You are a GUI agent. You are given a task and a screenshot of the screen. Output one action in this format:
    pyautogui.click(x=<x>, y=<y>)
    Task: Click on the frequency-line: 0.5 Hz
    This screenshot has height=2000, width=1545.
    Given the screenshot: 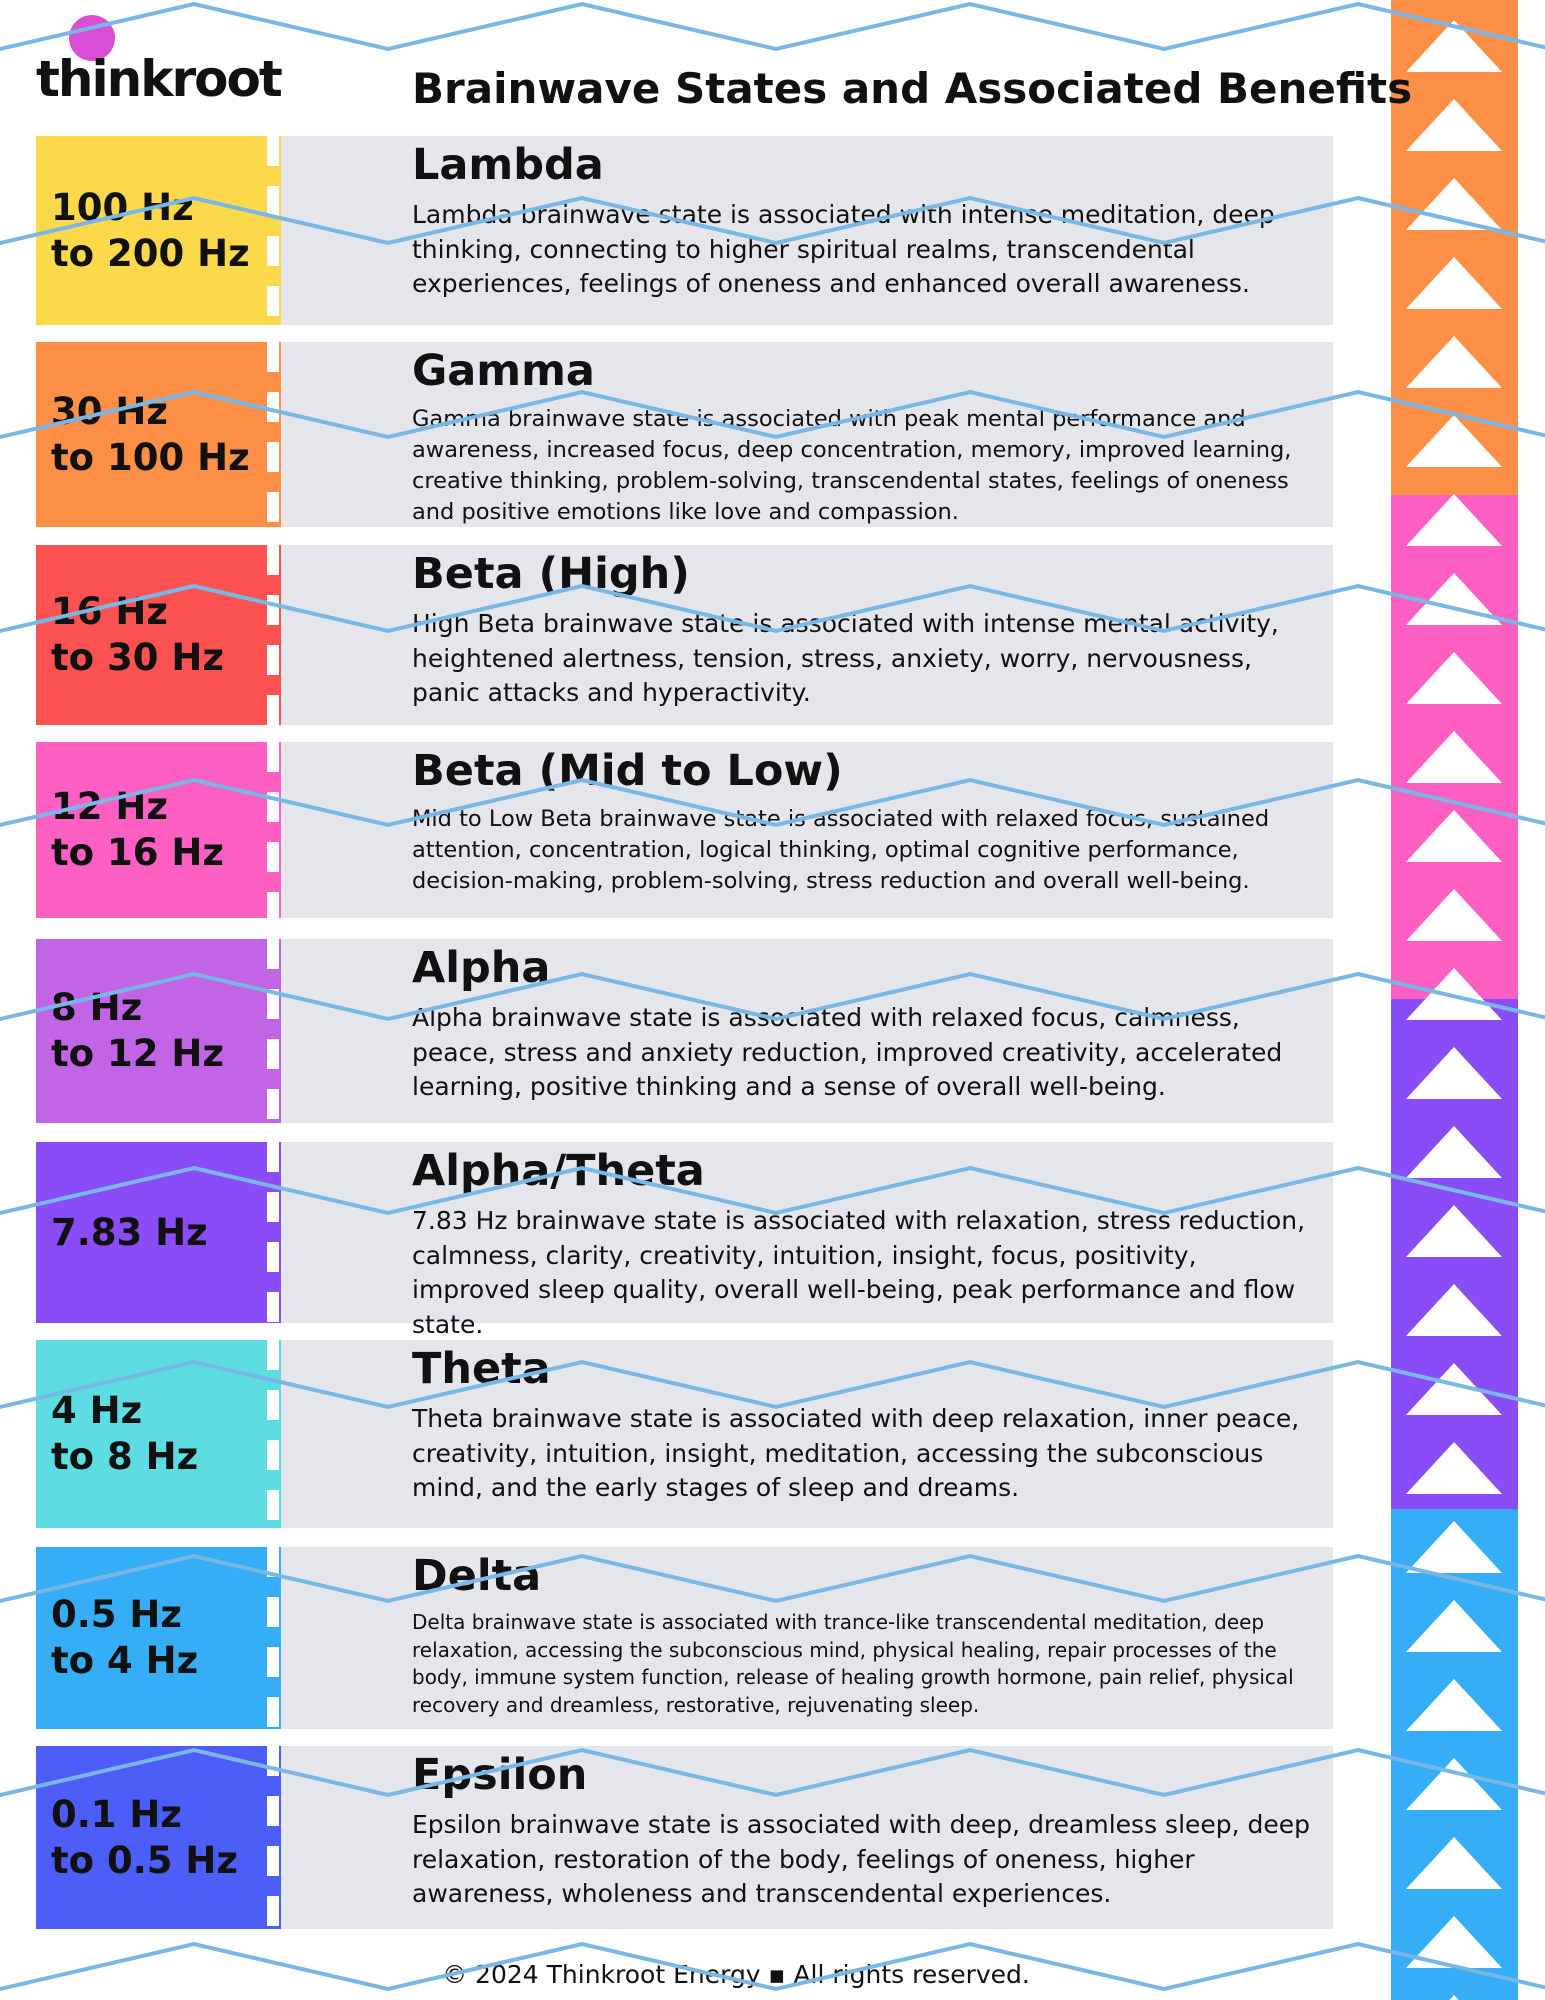 What is the action you would take?
    pyautogui.click(x=116, y=1614)
    